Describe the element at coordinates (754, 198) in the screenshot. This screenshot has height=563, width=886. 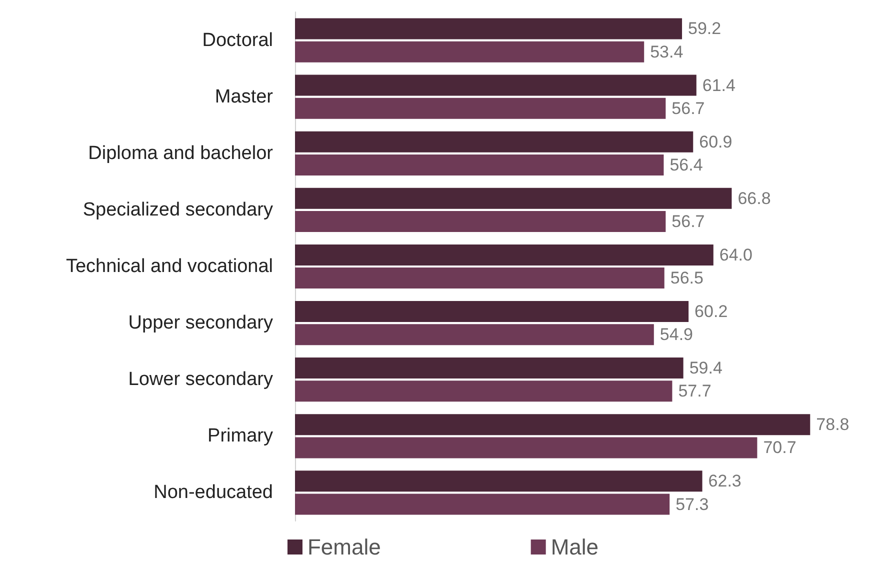
I see `data-label: 66.8` at that location.